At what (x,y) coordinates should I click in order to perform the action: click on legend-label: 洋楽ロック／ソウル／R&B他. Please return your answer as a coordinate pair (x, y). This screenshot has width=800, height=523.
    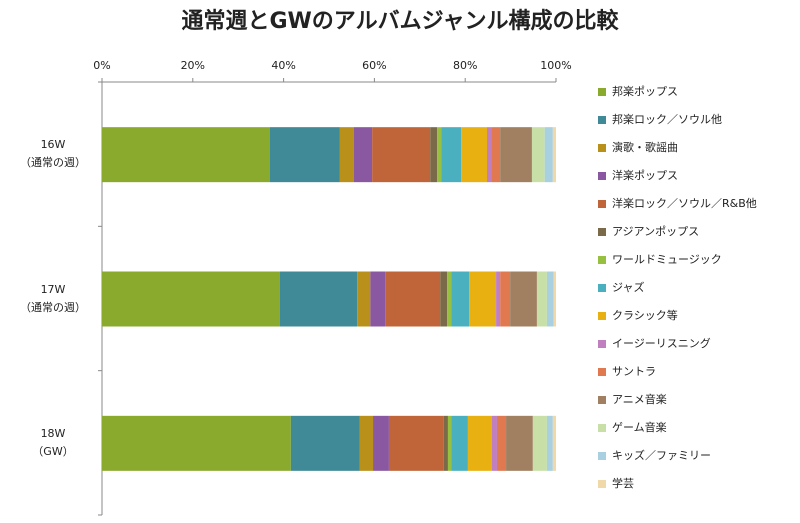
    Looking at the image, I should click on (684, 203).